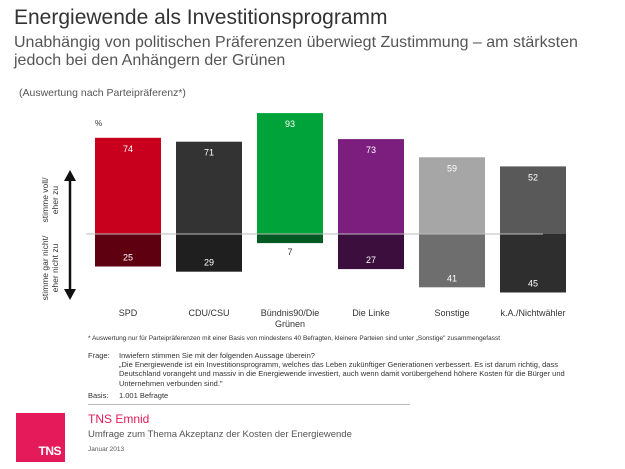 The image size is (625, 469). What do you see at coordinates (209, 263) in the screenshot?
I see `data-label-disagree: 29` at bounding box center [209, 263].